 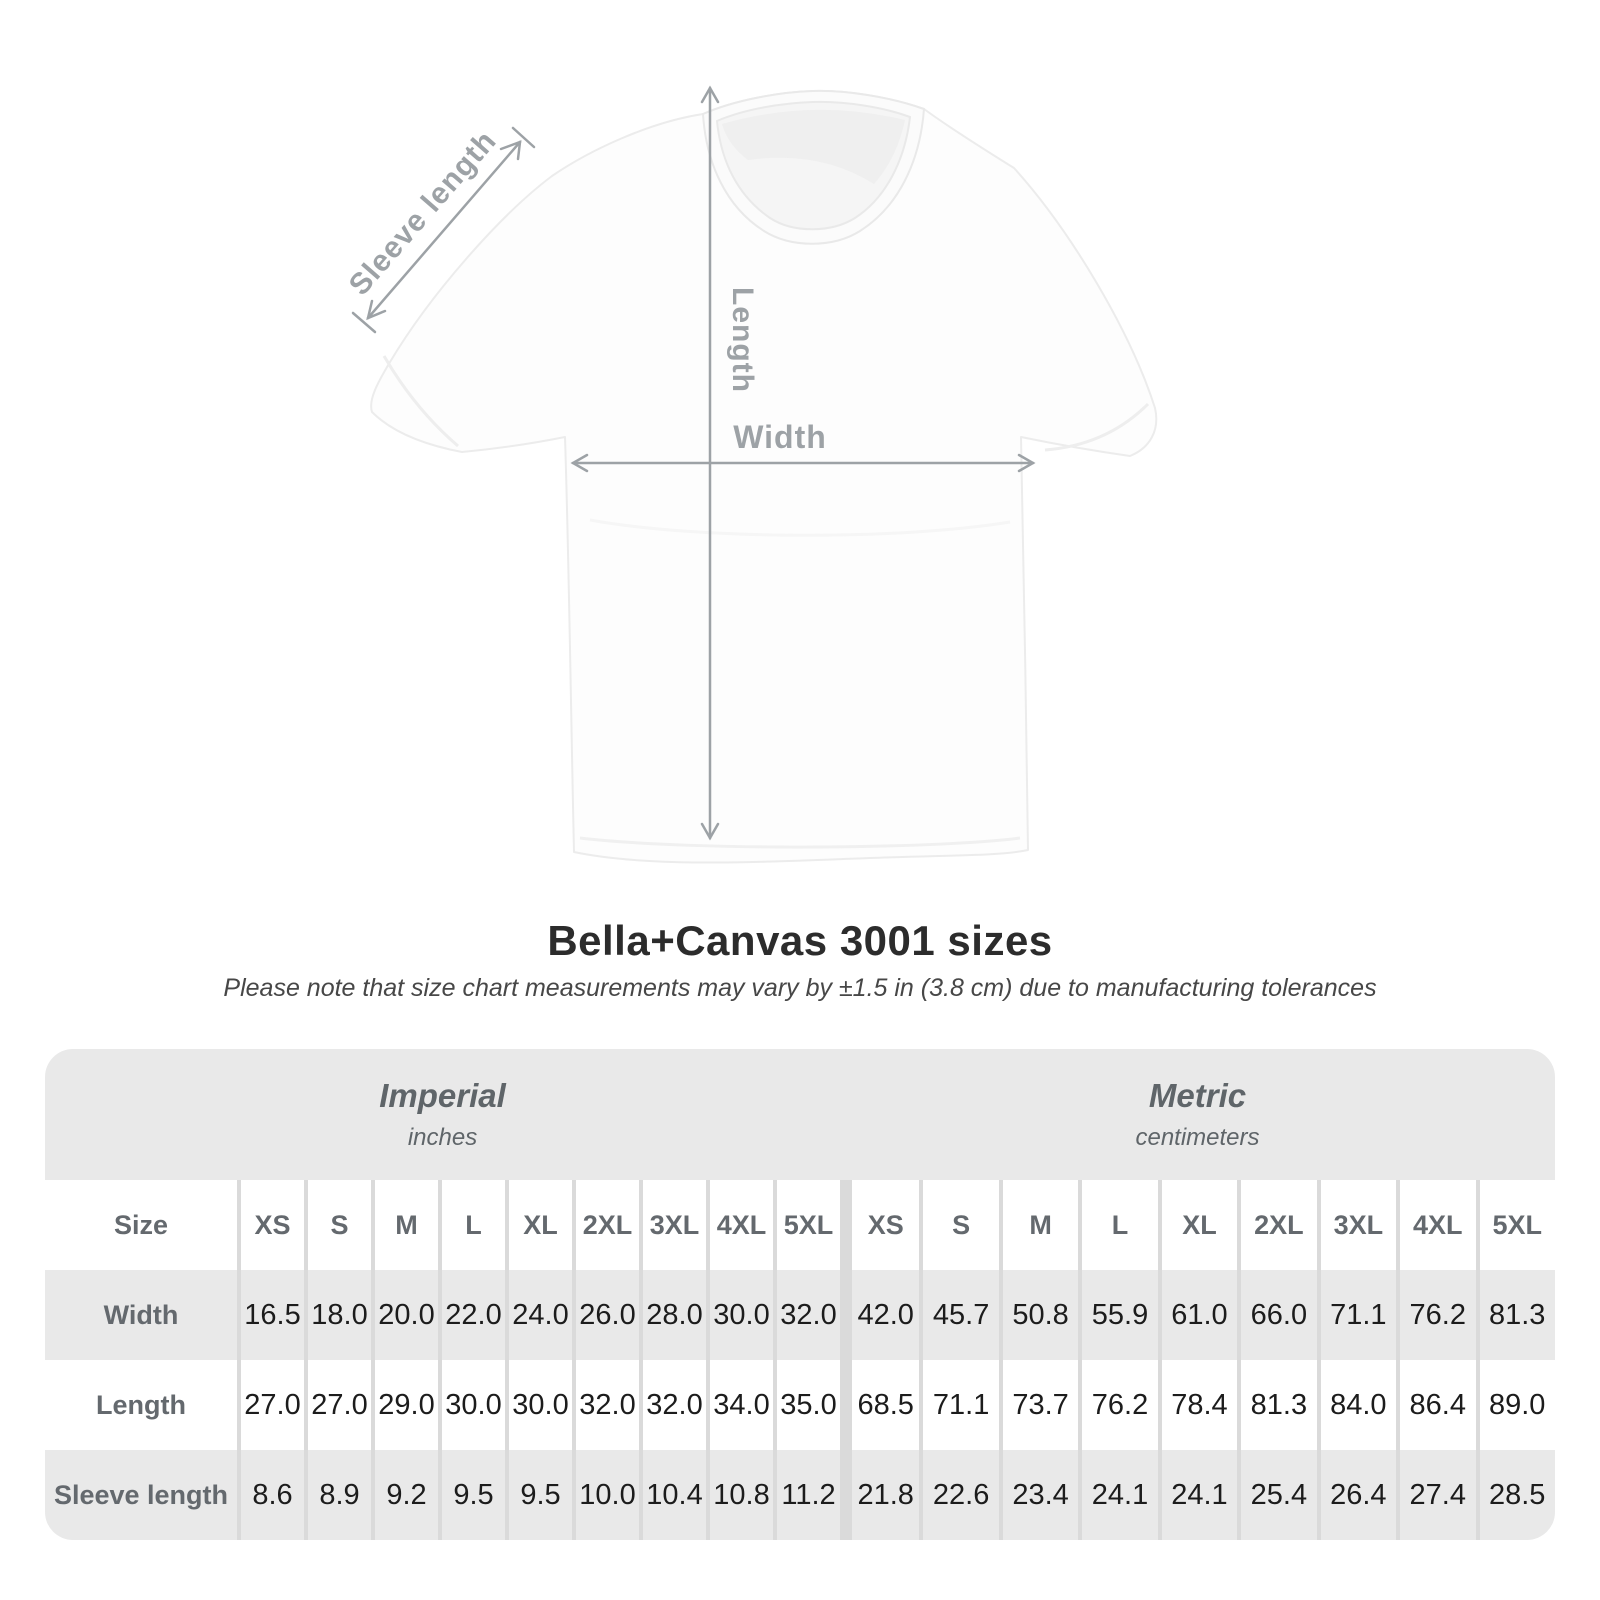 What do you see at coordinates (806, 1405) in the screenshot?
I see `value-cell: 35.0` at bounding box center [806, 1405].